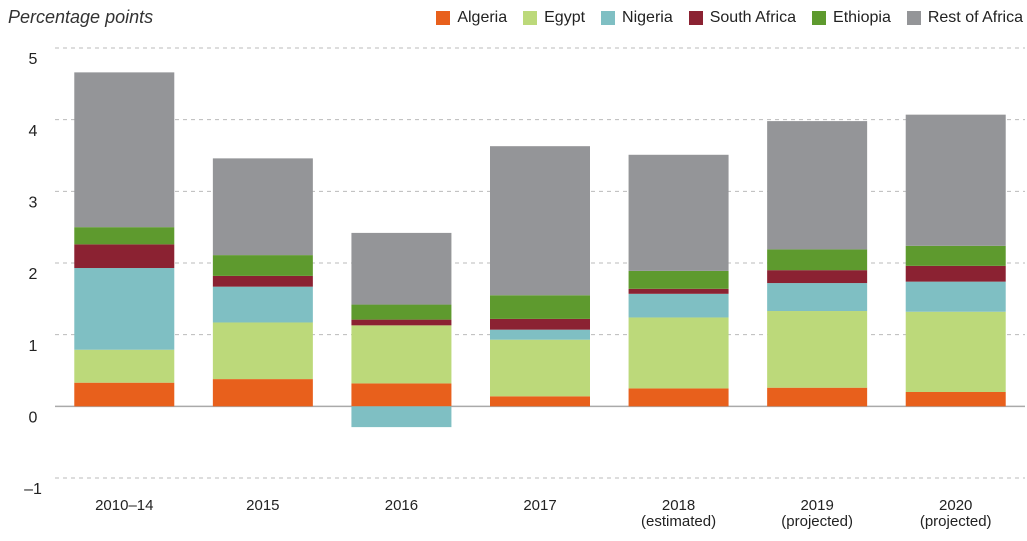  I want to click on axis-label: Percentage points, so click(81, 17).